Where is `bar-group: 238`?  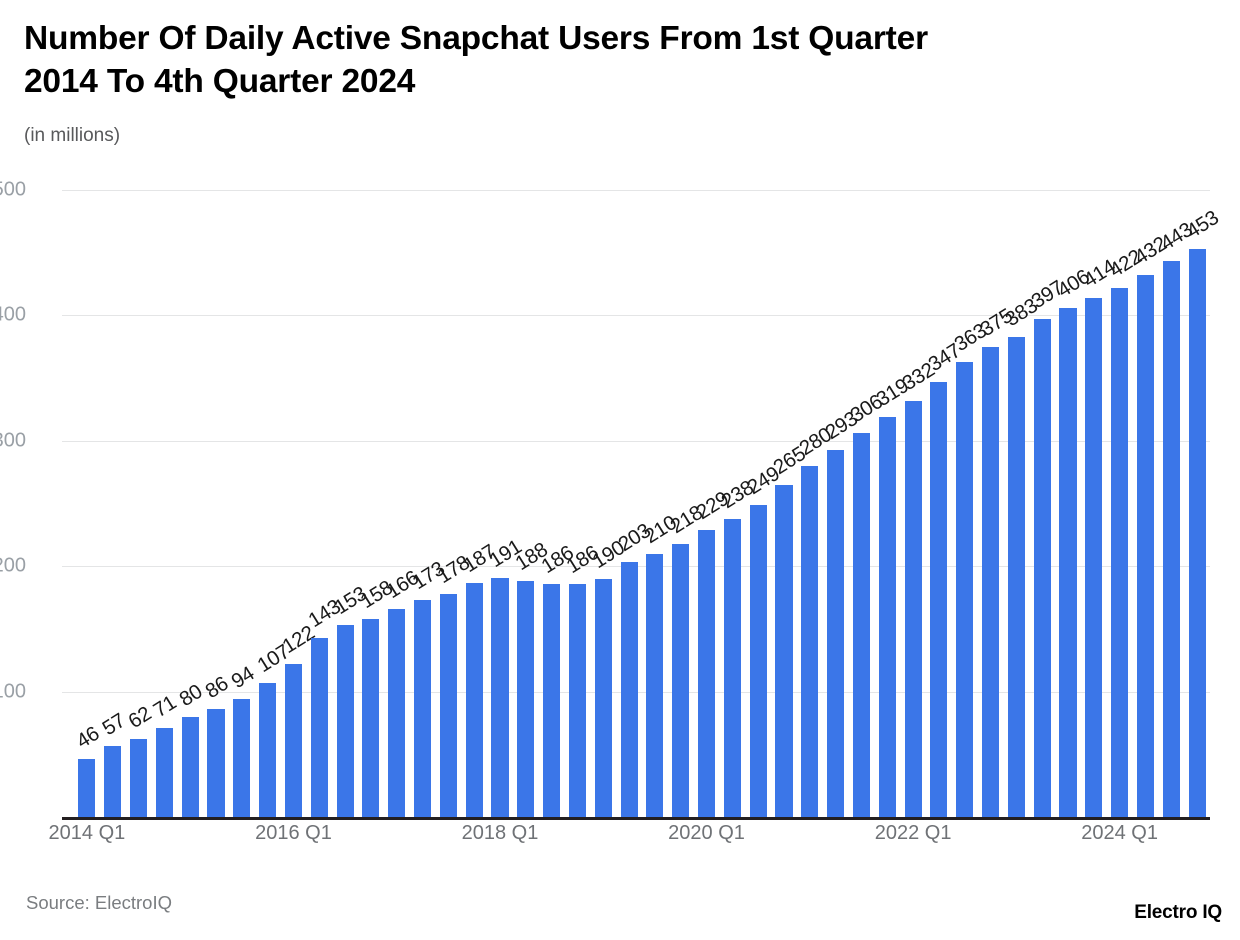
bar-group: 238 is located at coordinates (738, 503).